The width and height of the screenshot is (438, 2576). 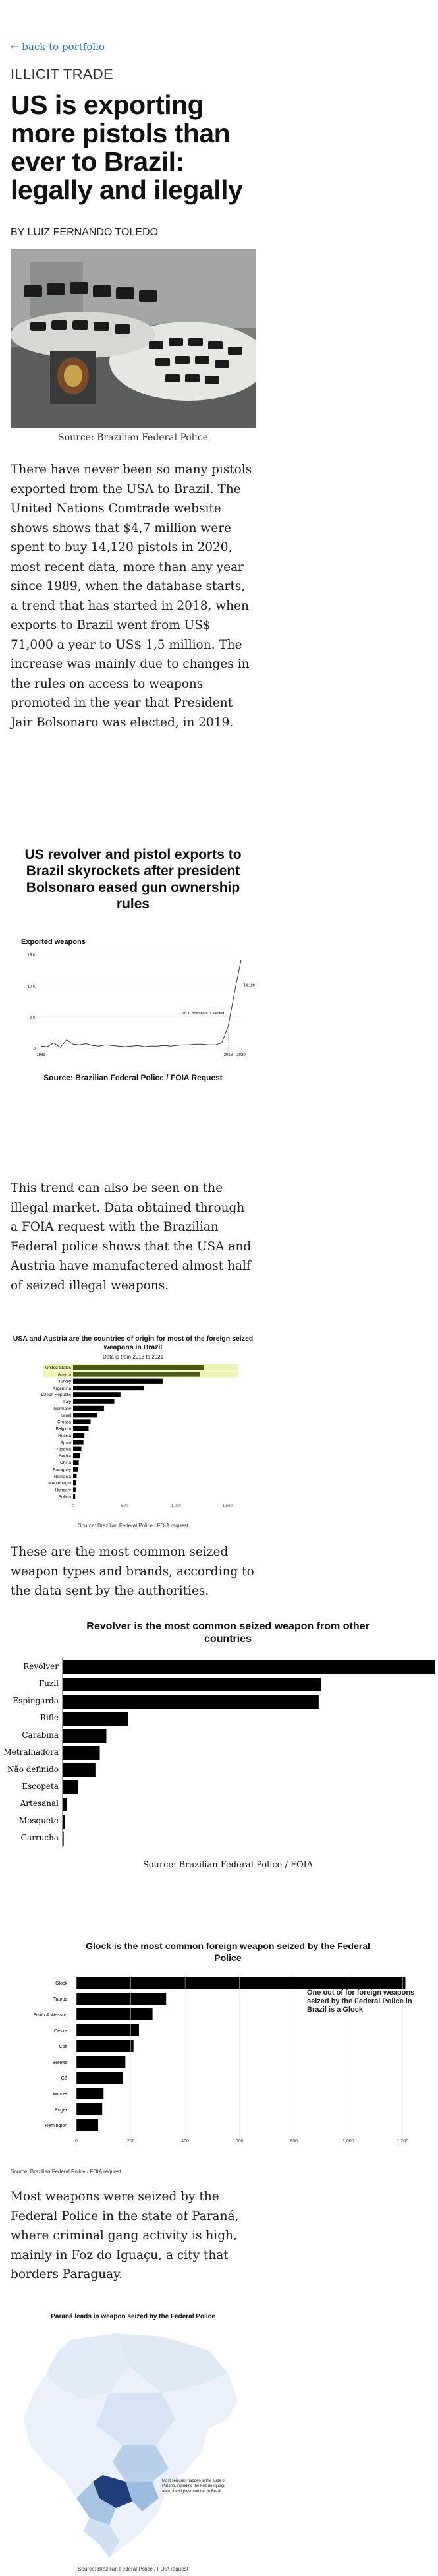 I want to click on chart2-category-label: Paraguay, so click(x=62, y=1471).